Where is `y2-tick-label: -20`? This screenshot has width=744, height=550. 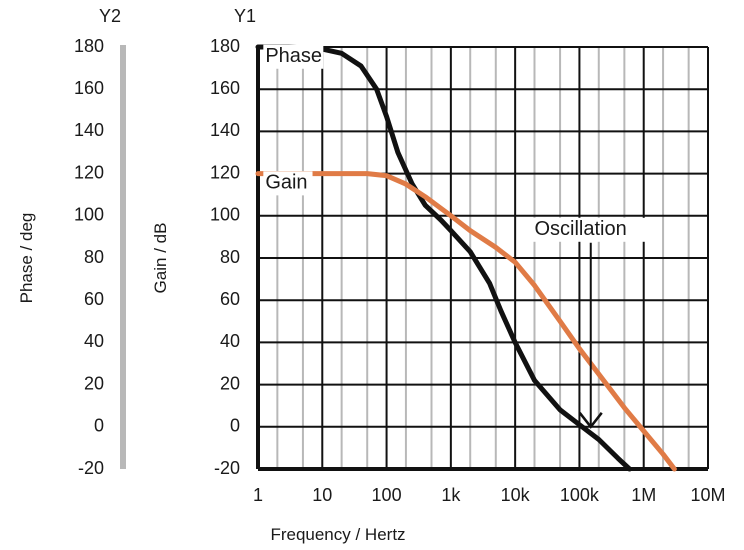
y2-tick-label: -20 is located at coordinates (91, 468).